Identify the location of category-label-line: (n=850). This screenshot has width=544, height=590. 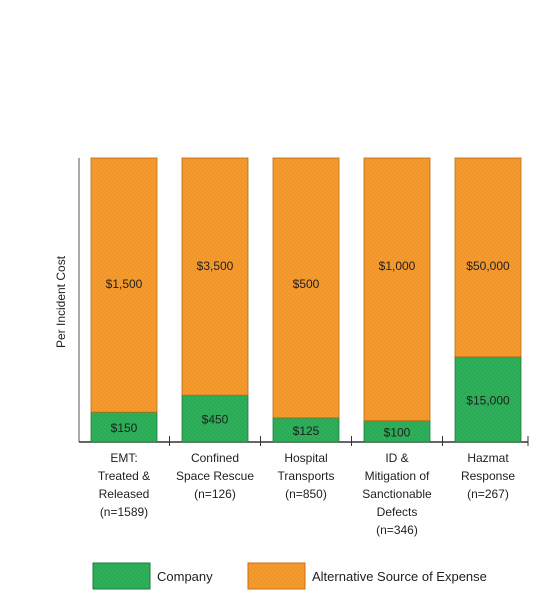
(306, 494).